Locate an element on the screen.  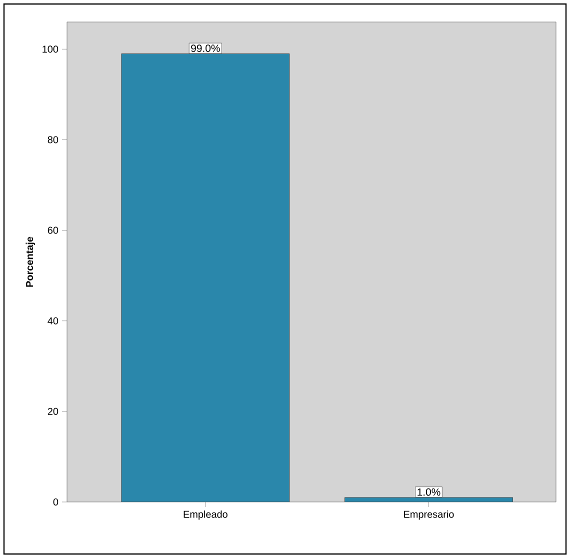
x-tick-label: Empresario is located at coordinates (429, 515).